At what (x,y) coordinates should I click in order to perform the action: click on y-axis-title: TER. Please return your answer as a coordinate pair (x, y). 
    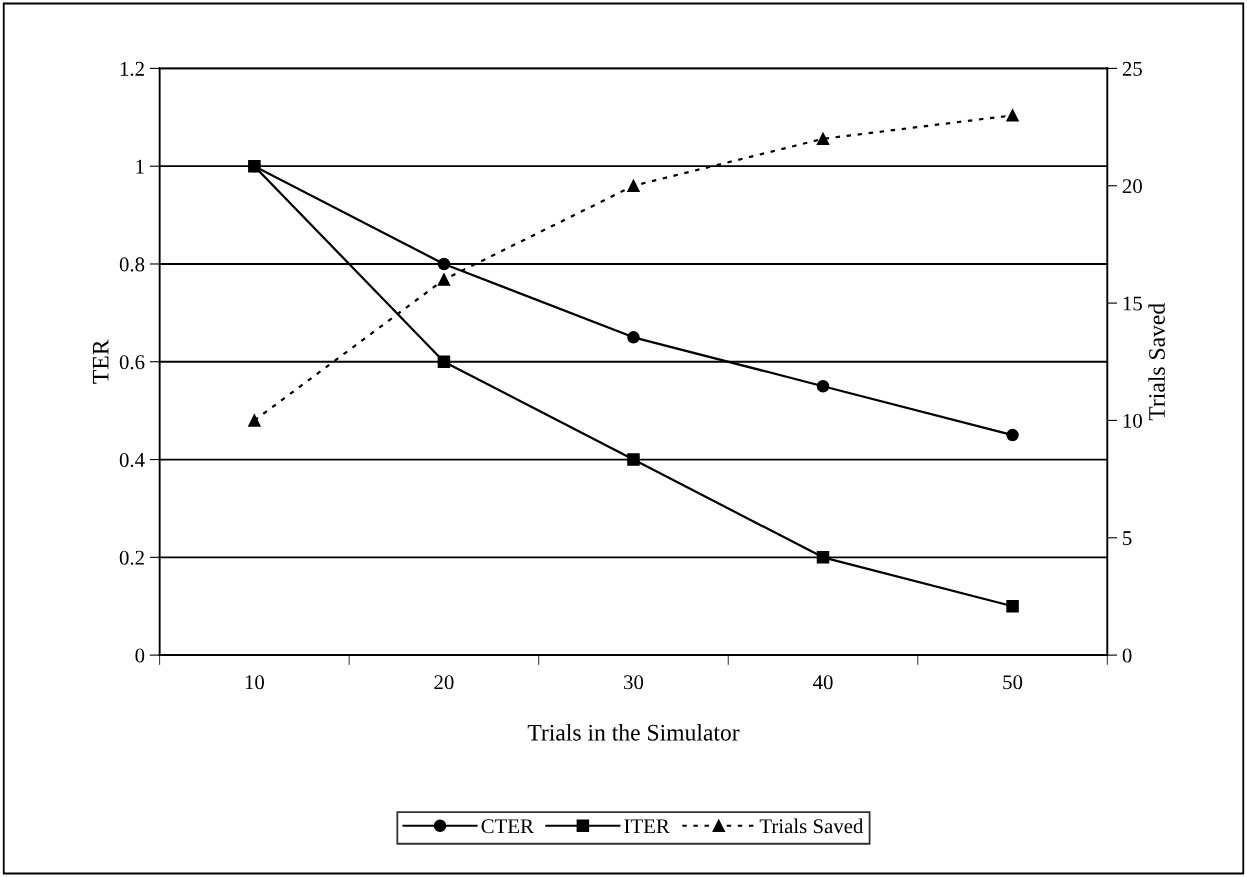
    Looking at the image, I should click on (100, 361).